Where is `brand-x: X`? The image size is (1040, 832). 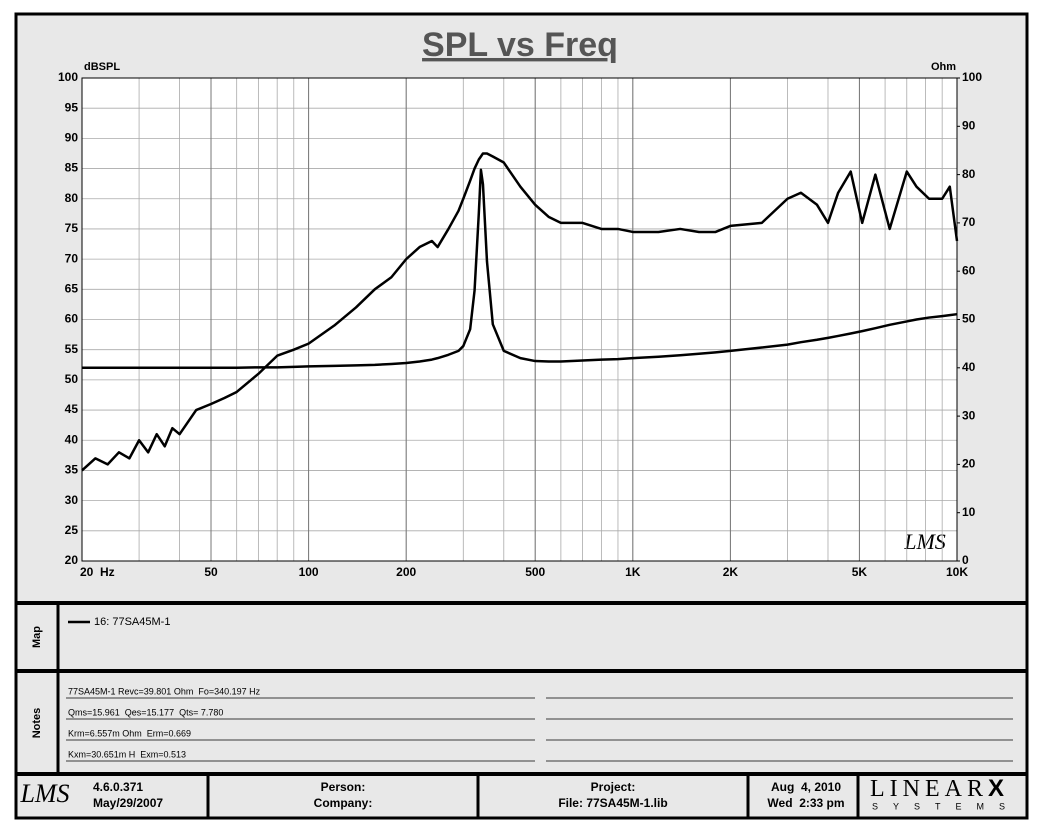 brand-x: X is located at coordinates (998, 788).